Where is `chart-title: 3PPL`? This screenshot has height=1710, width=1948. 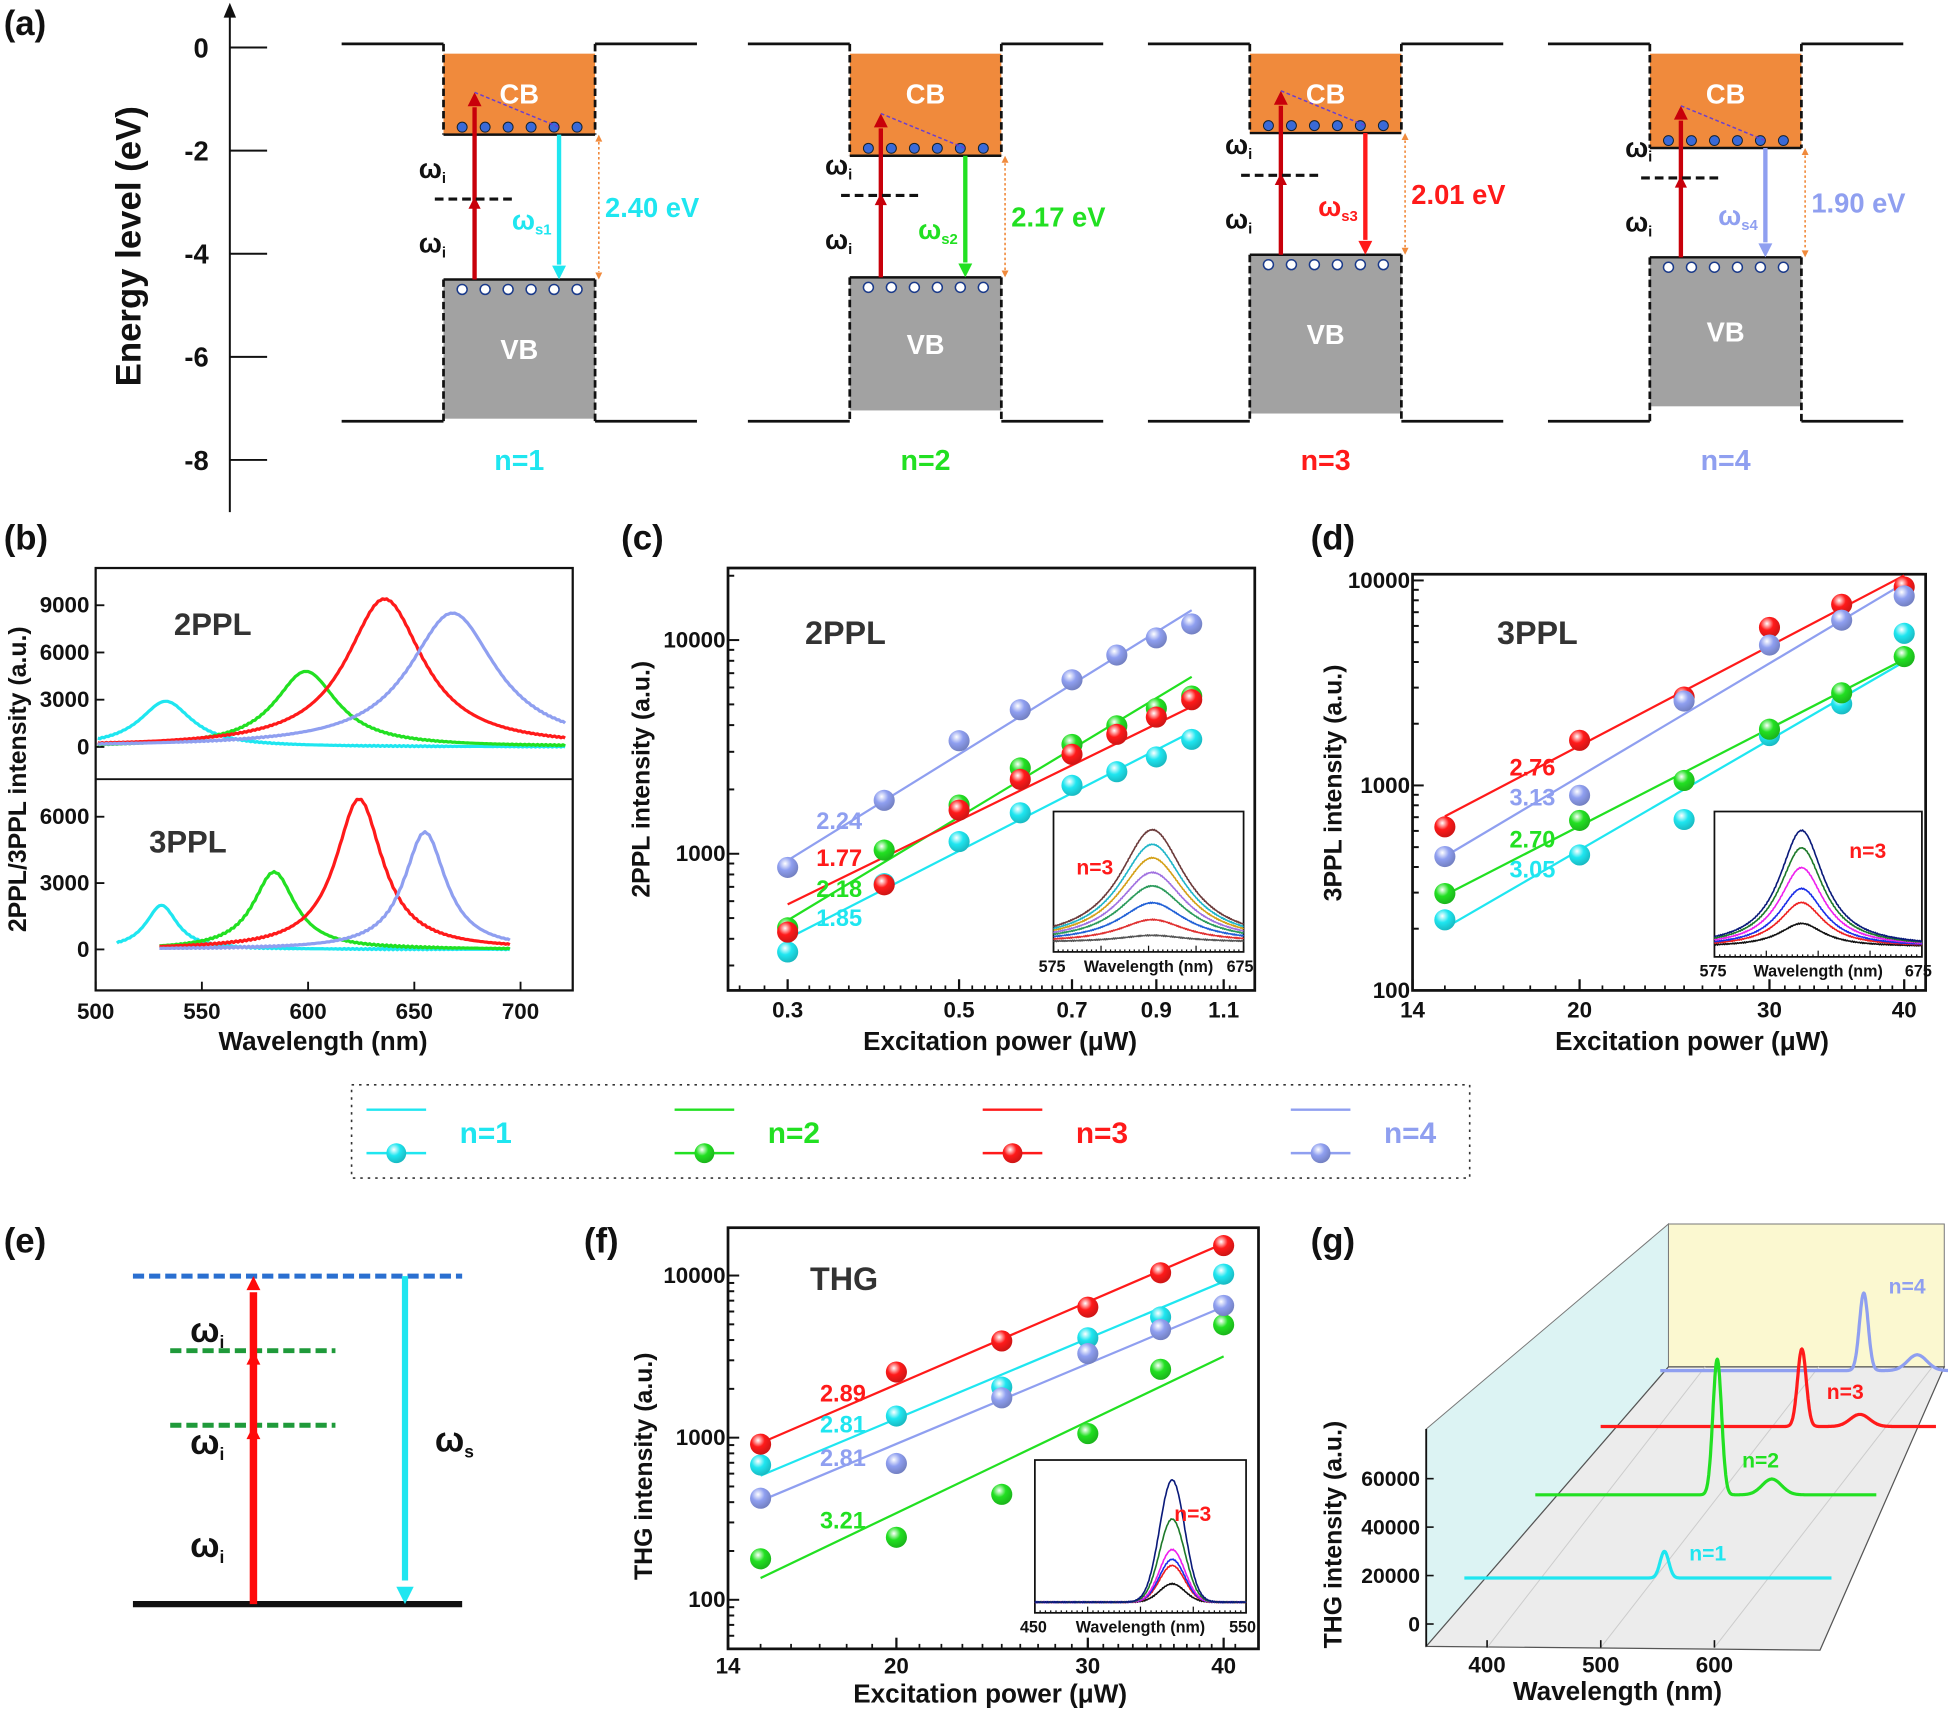 chart-title: 3PPL is located at coordinates (1537, 633).